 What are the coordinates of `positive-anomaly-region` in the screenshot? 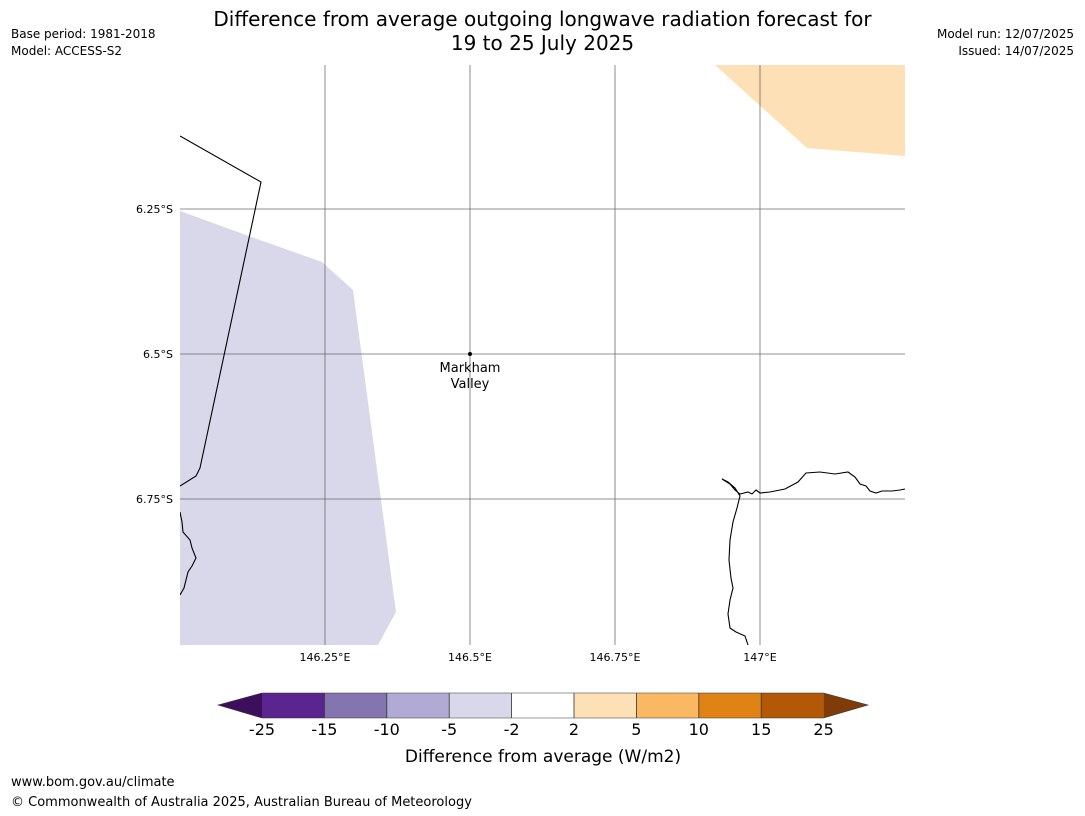 It's located at (810, 110).